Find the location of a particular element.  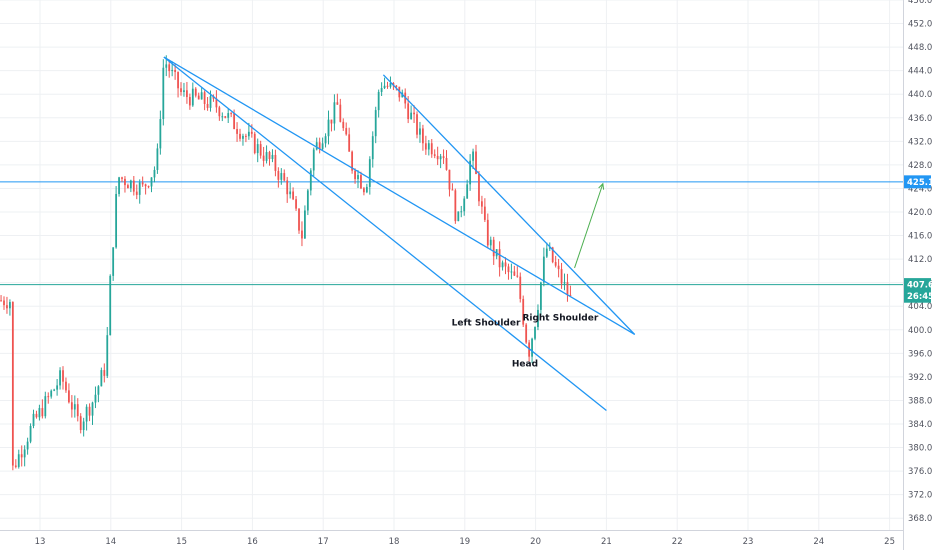

x-tick-label: 16 is located at coordinates (252, 542).